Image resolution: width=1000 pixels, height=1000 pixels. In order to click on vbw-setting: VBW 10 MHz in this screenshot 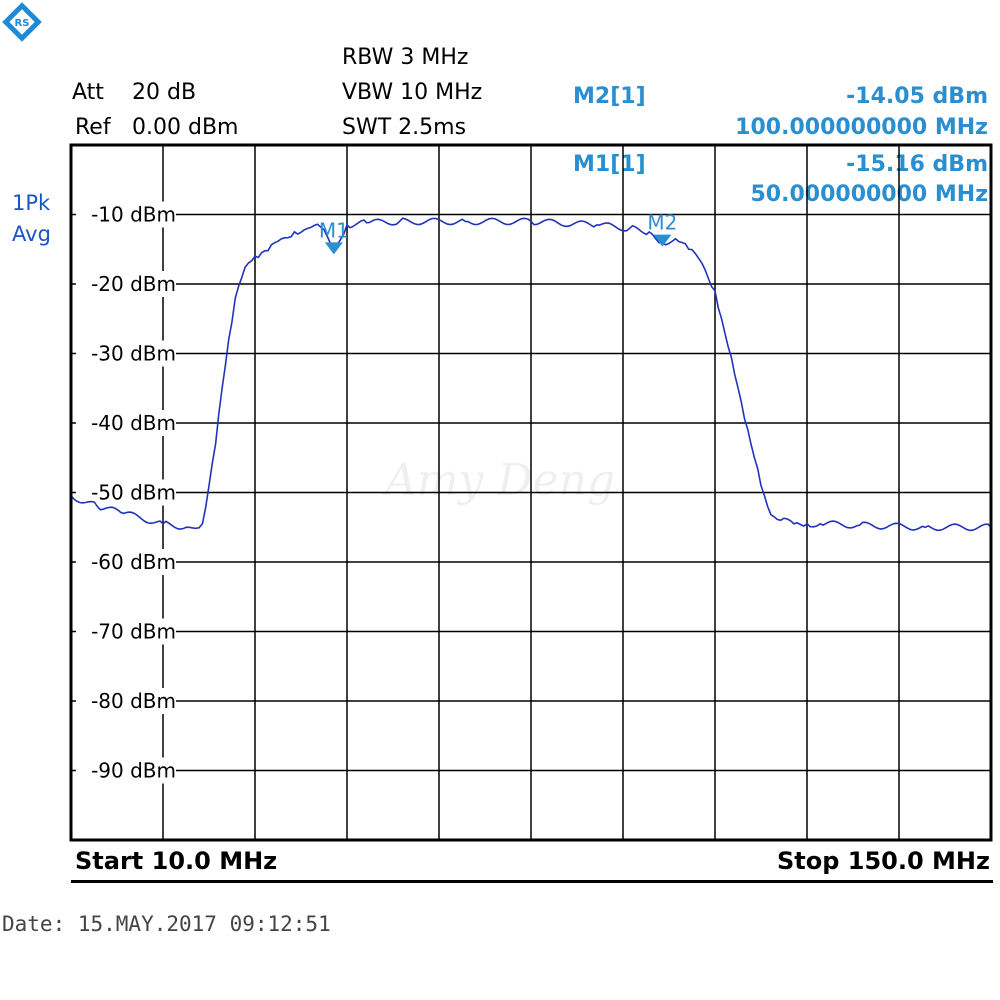, I will do `click(412, 92)`.